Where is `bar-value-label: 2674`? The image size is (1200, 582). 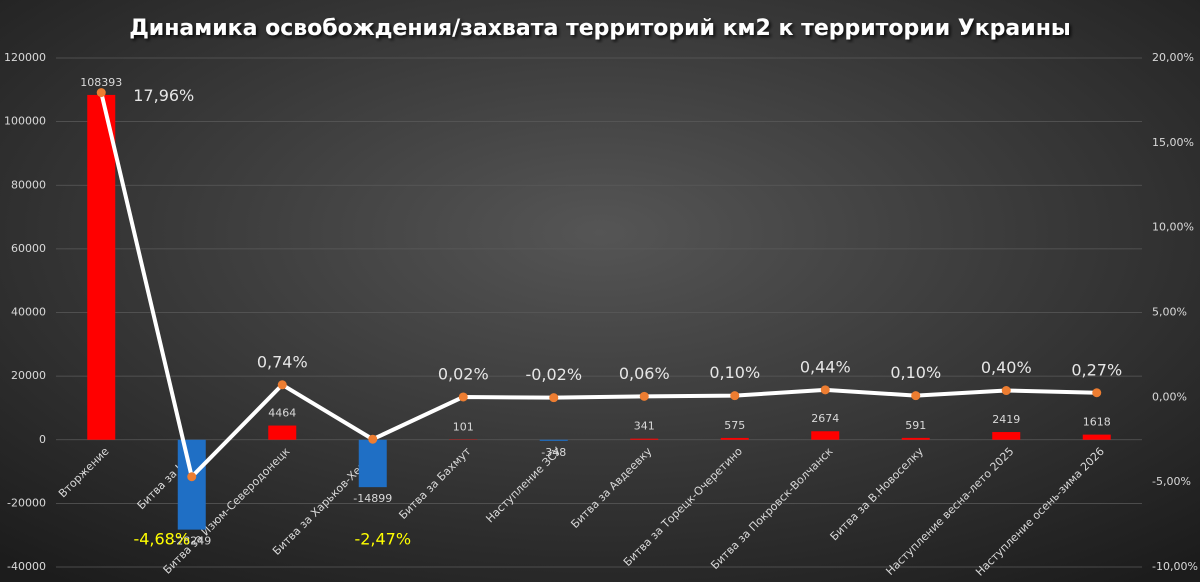
bar-value-label: 2674 is located at coordinates (825, 418).